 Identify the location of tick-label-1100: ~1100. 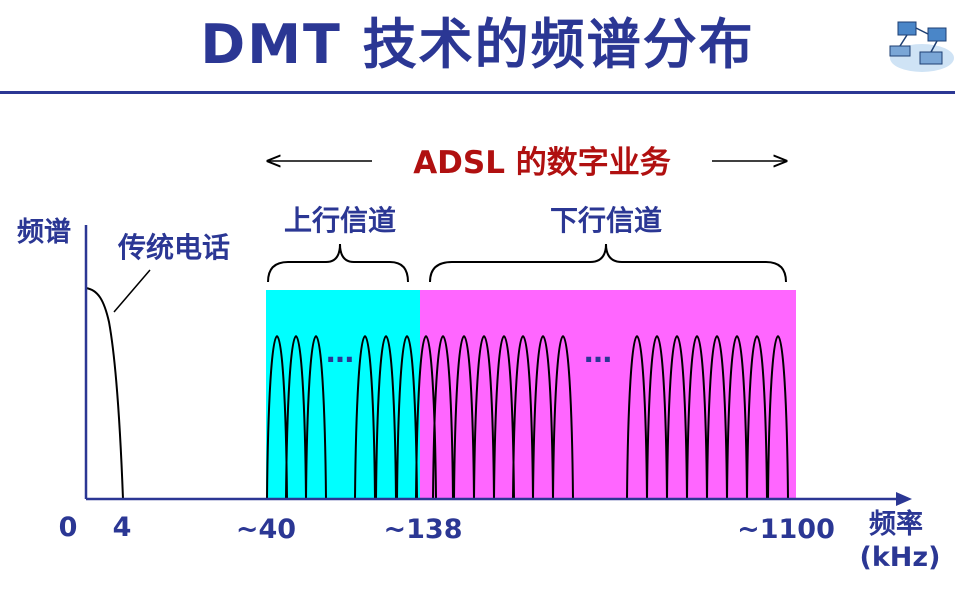
(786, 529).